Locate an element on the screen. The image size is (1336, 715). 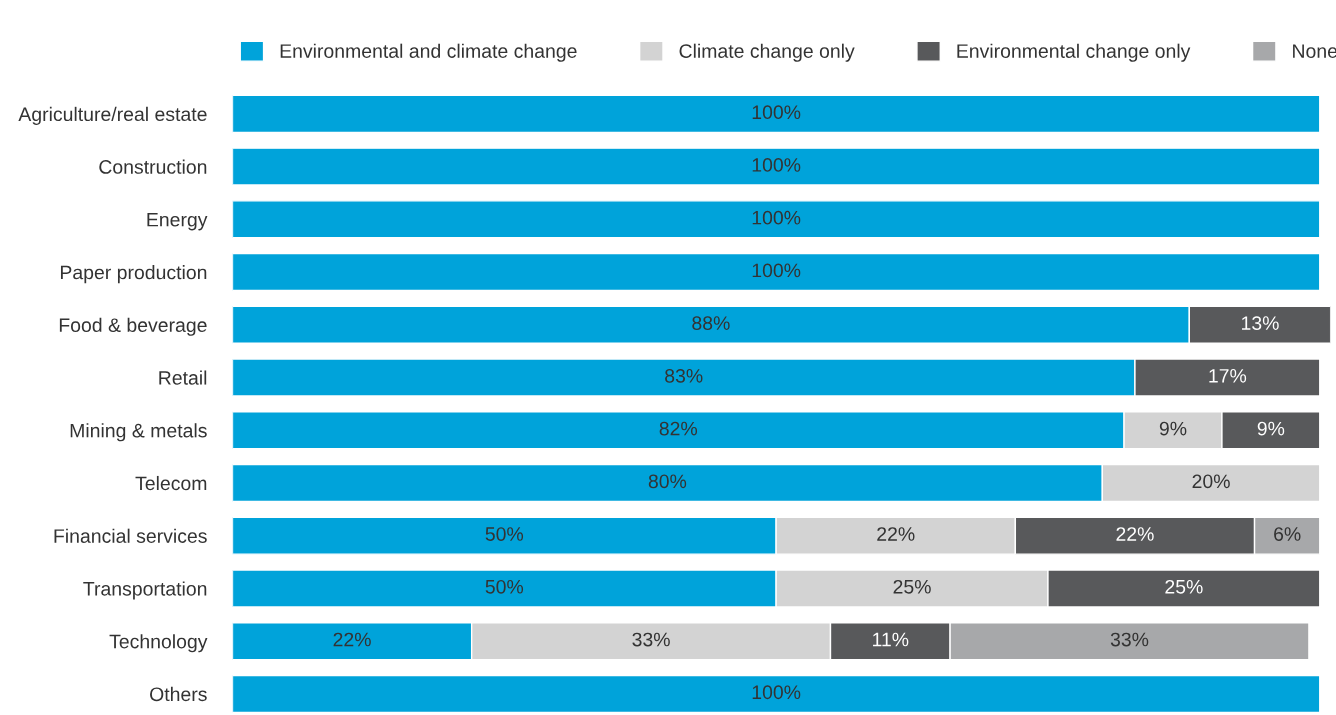
data-label: 88% is located at coordinates (711, 323).